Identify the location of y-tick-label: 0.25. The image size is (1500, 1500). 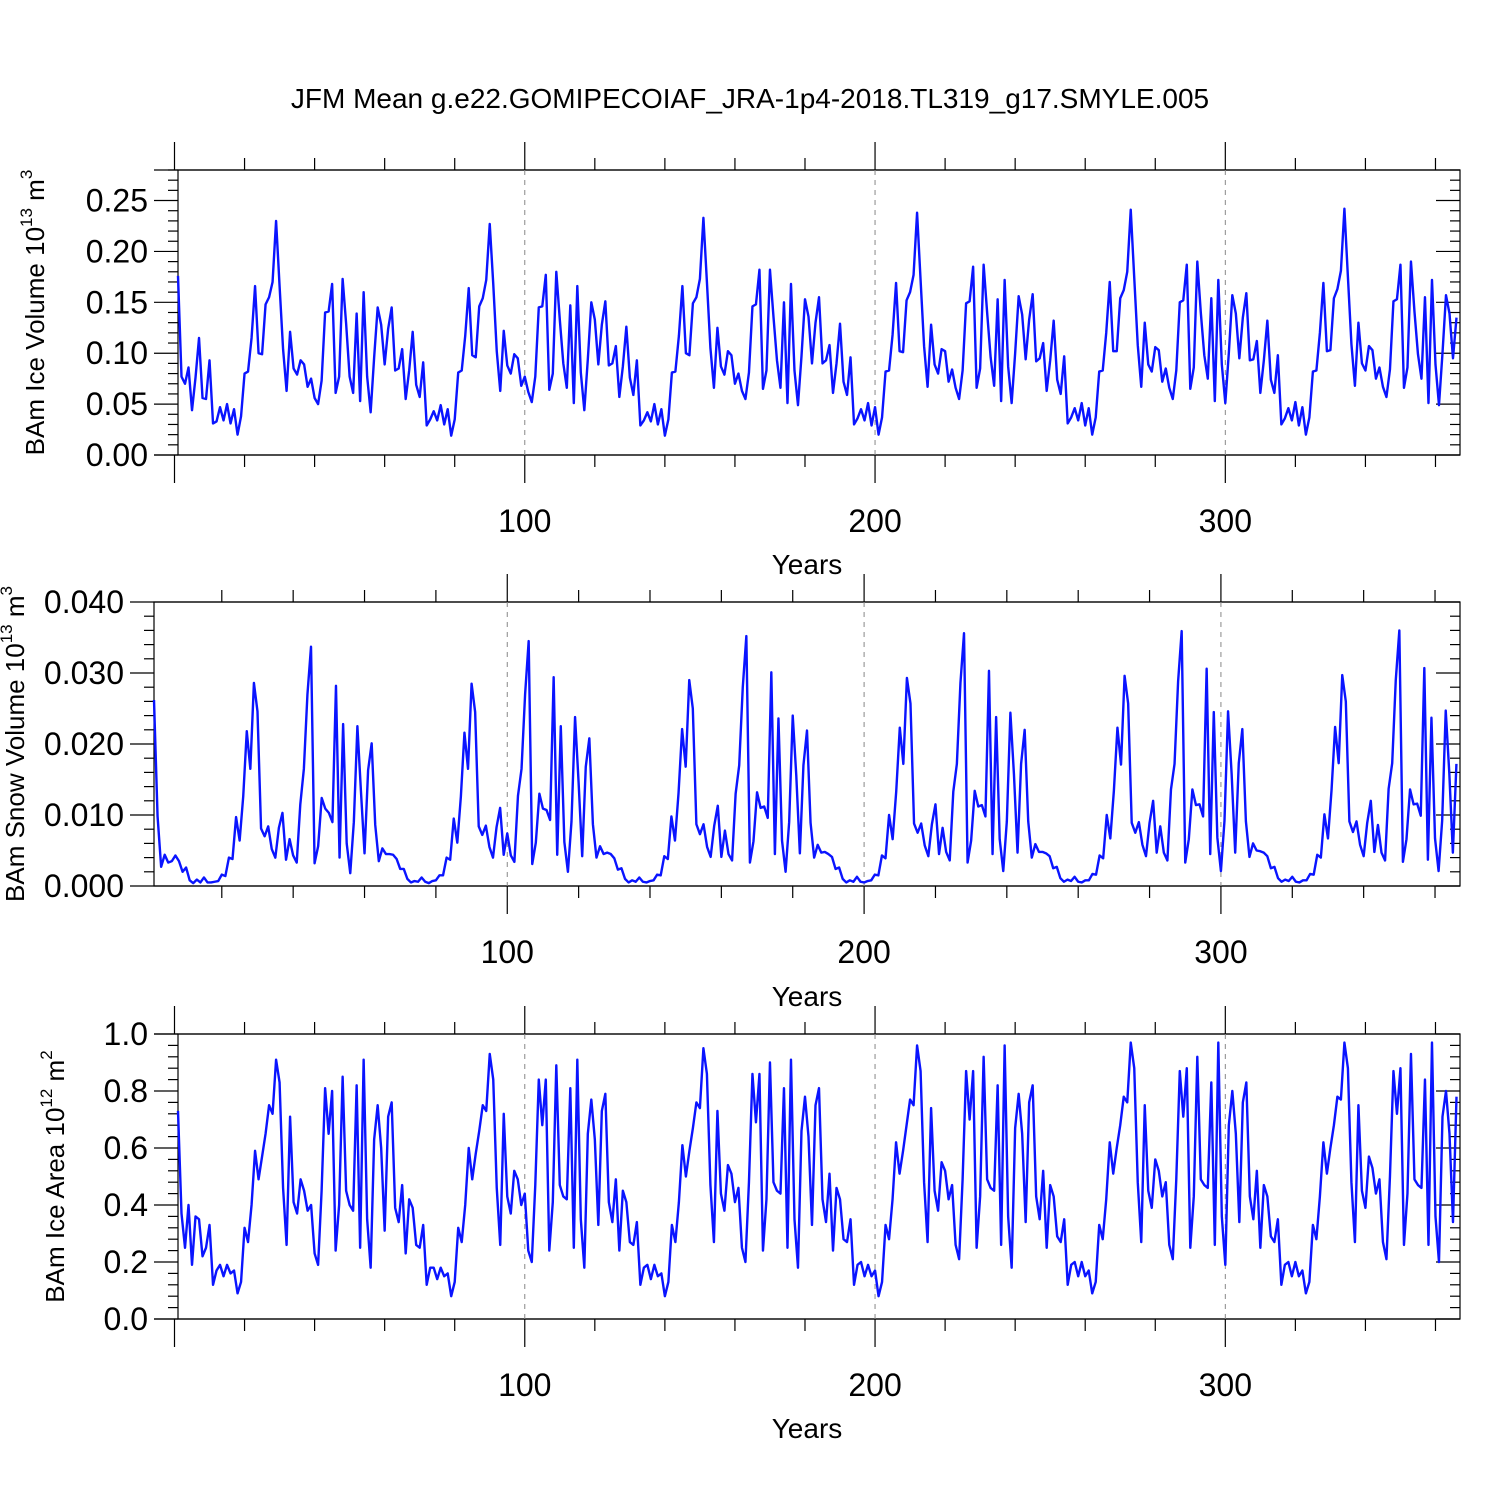
(117, 201).